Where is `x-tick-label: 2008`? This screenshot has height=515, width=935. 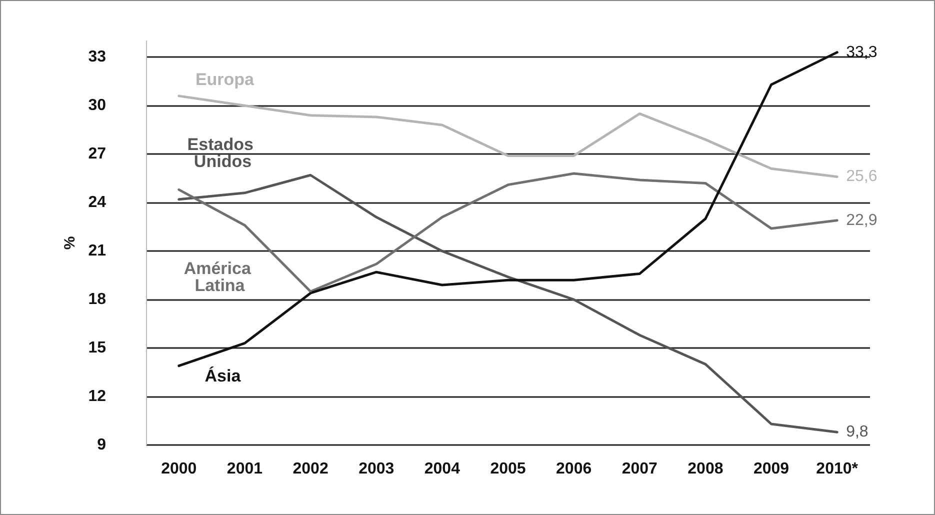 x-tick-label: 2008 is located at coordinates (706, 469).